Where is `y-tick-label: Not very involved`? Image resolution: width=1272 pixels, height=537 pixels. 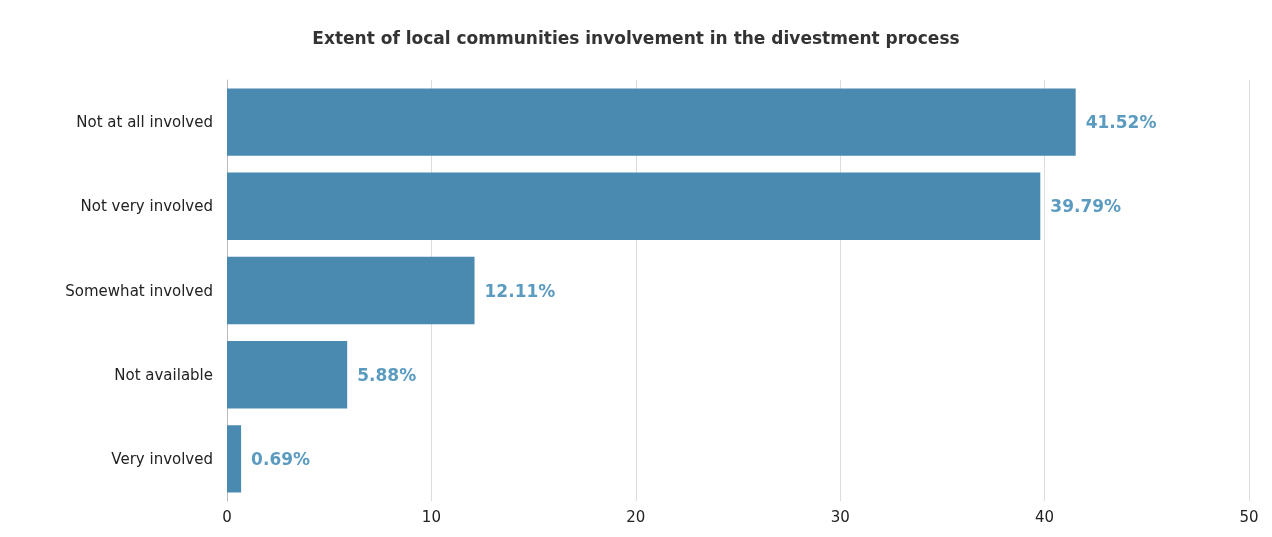 y-tick-label: Not very involved is located at coordinates (146, 206).